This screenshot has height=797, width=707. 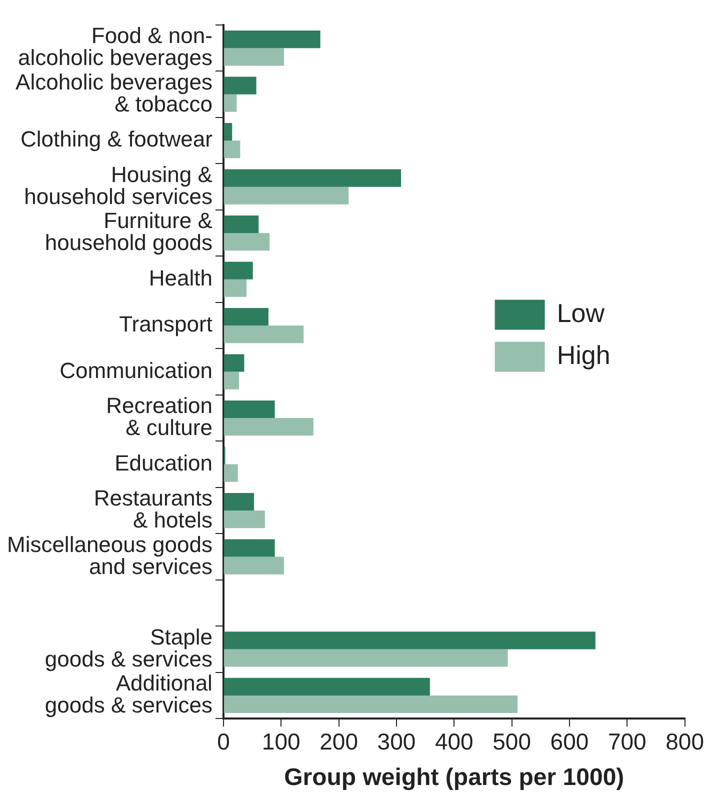 What do you see at coordinates (281, 741) in the screenshot?
I see `x-tick-label: 100` at bounding box center [281, 741].